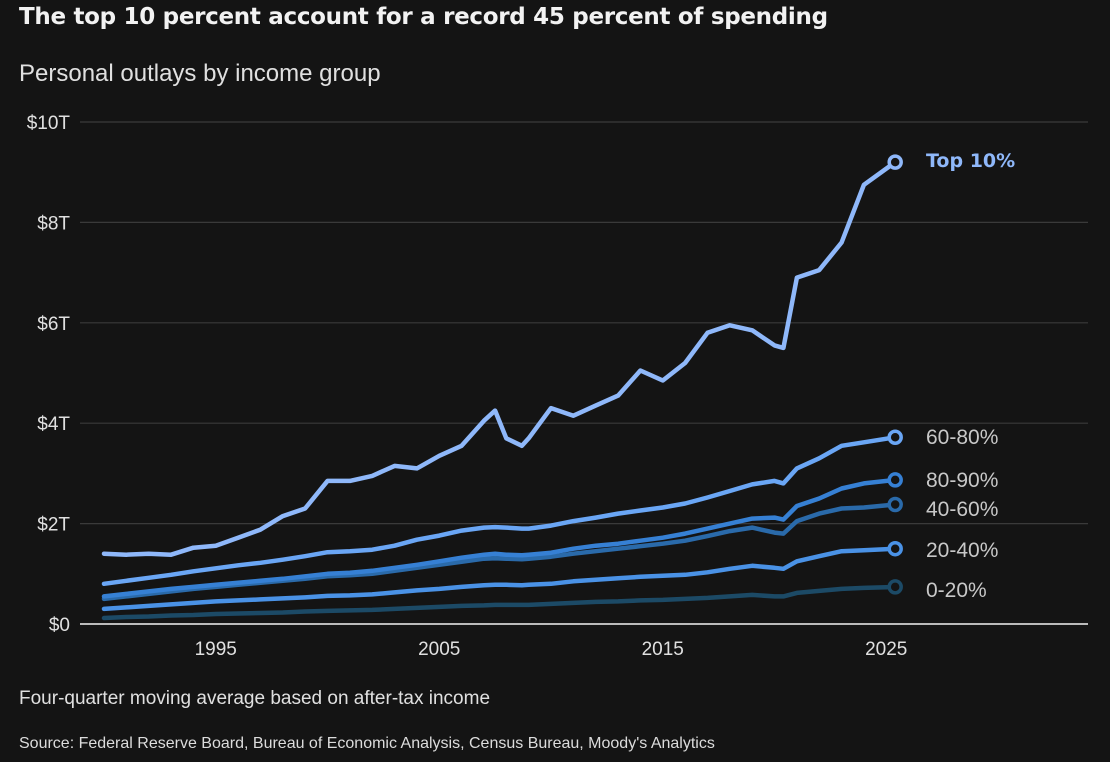 Image resolution: width=1110 pixels, height=762 pixels. What do you see at coordinates (551, 649) in the screenshot?
I see `x-axis: 1995 2005 2015 2025` at bounding box center [551, 649].